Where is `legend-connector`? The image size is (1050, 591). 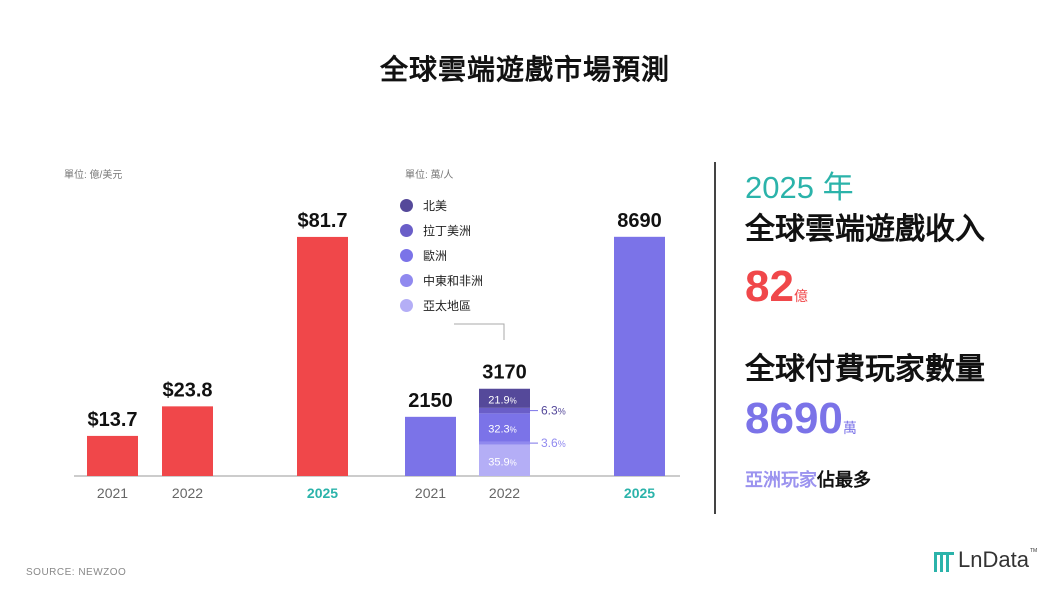 legend-connector is located at coordinates (479, 331).